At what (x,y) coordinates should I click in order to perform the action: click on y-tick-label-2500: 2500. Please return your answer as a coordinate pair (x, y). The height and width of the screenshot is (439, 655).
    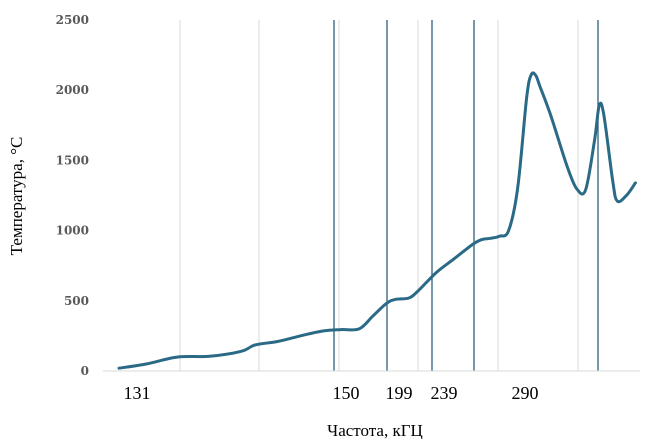
    Looking at the image, I should click on (72, 20).